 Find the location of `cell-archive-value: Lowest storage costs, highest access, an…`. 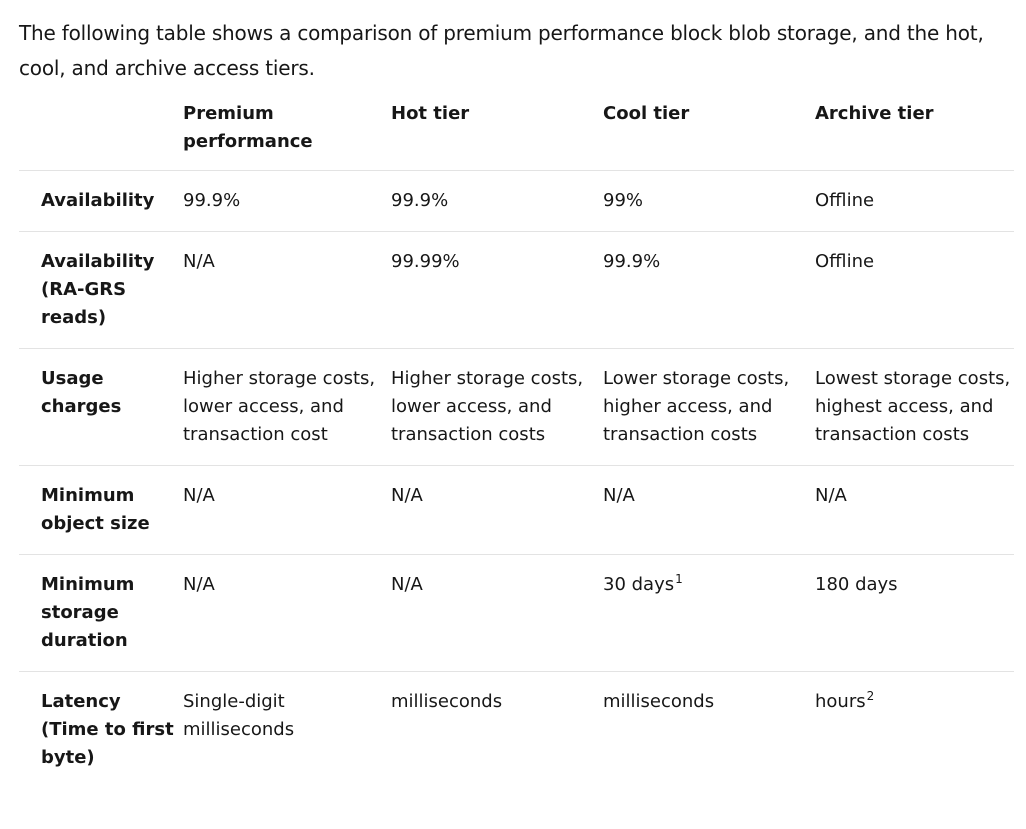

cell-archive-value: Lowest storage costs, highest access, an… is located at coordinates (913, 406).